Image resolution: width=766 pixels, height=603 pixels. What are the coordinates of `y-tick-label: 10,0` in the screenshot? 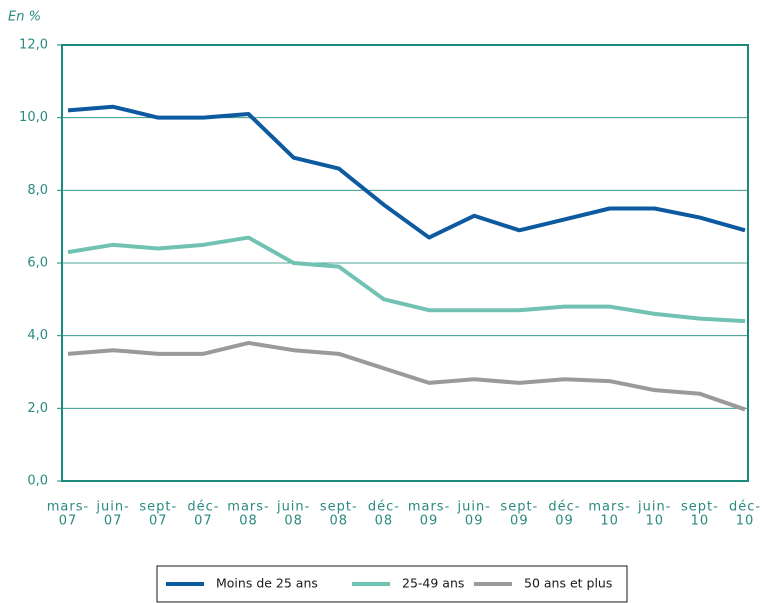 It's located at (33, 117).